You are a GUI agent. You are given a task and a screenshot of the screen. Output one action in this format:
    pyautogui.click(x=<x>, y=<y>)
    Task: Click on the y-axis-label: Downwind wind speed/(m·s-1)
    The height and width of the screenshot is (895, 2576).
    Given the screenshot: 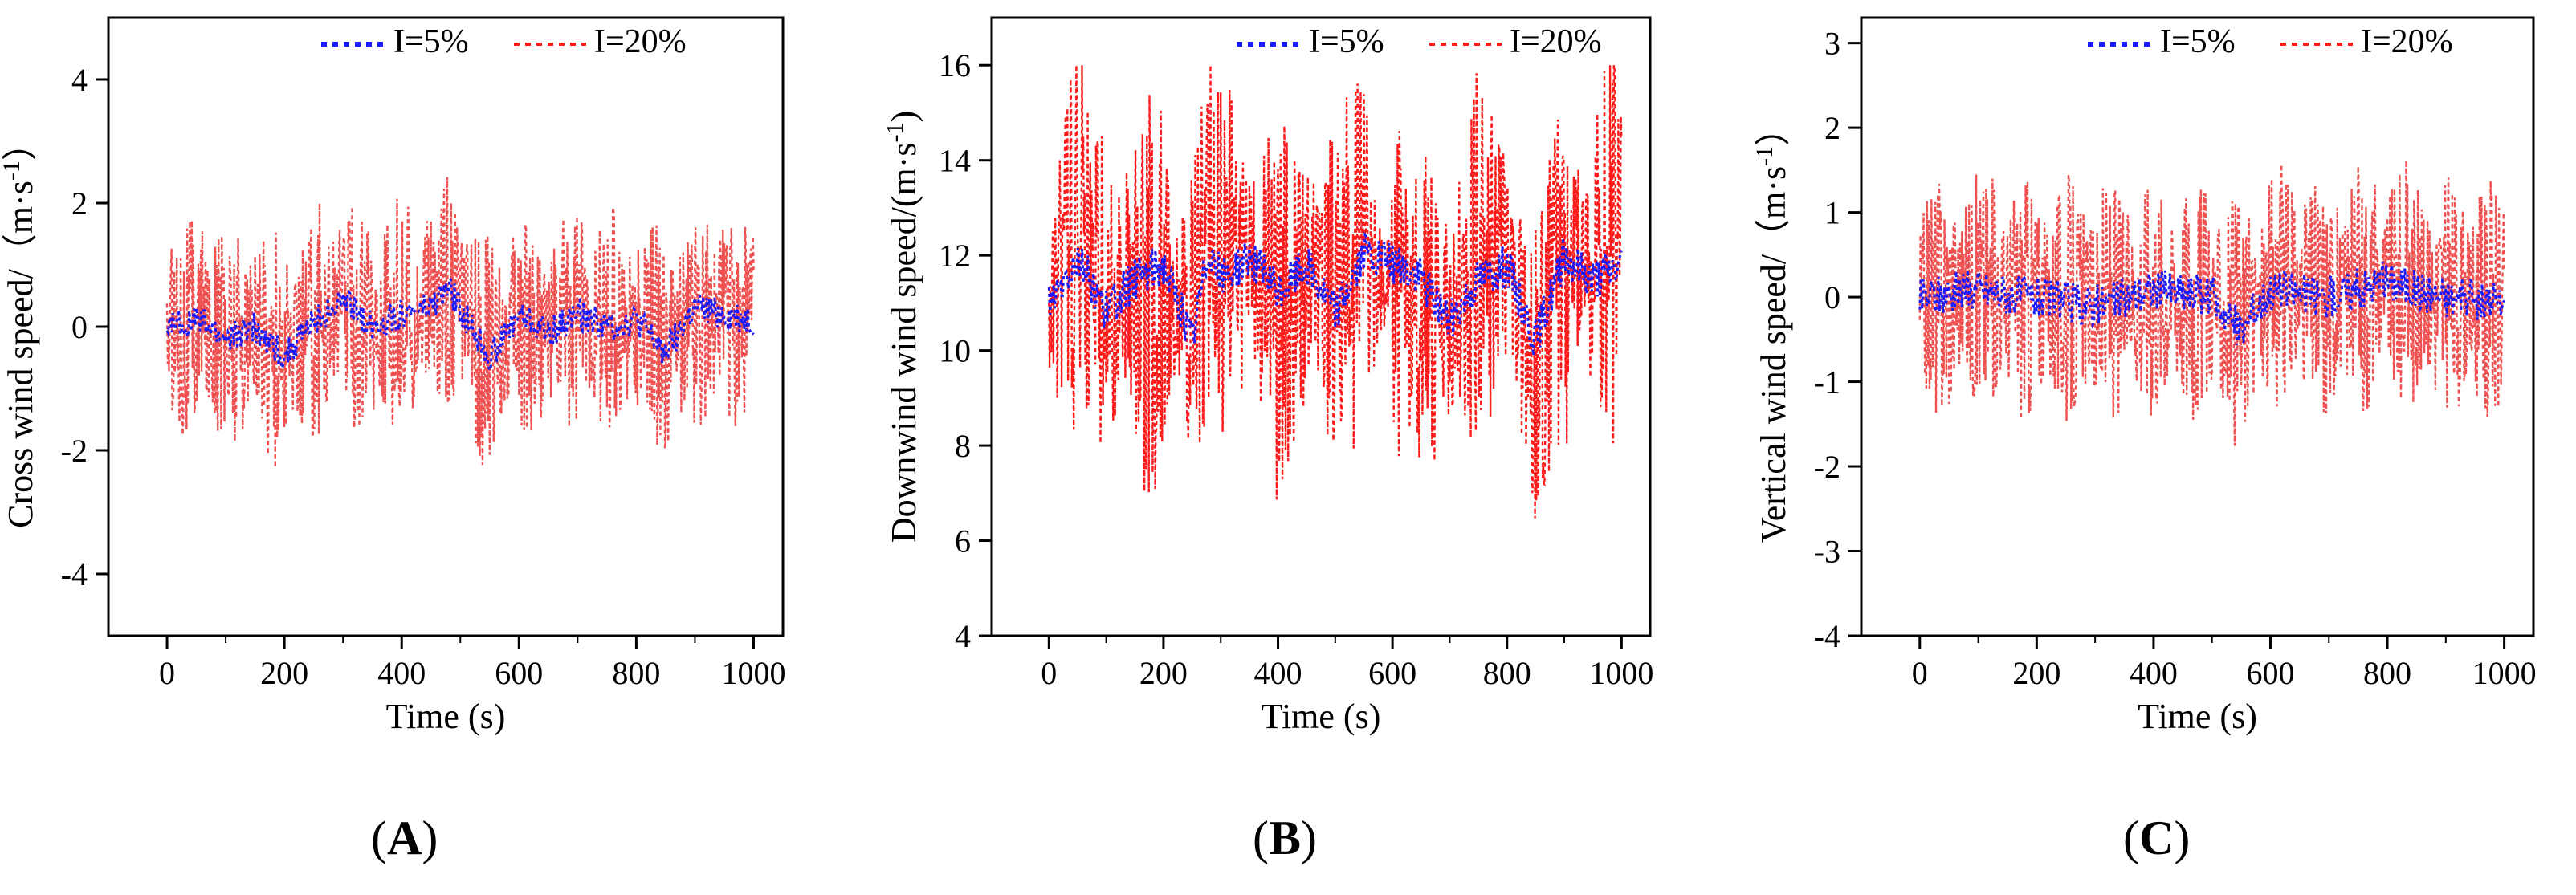 What is the action you would take?
    pyautogui.click(x=903, y=327)
    